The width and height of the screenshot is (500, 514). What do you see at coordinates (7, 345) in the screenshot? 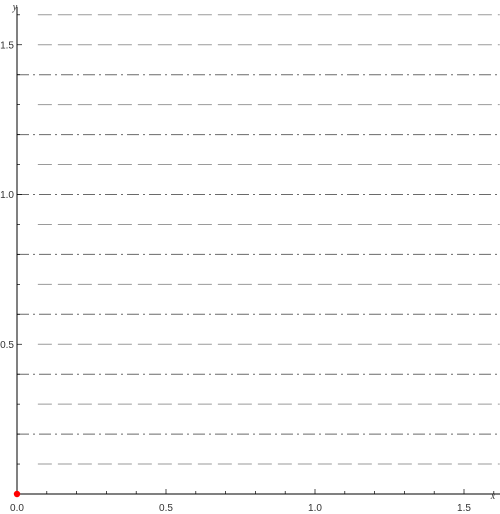
I see `y-tick-label: 0.5` at bounding box center [7, 345].